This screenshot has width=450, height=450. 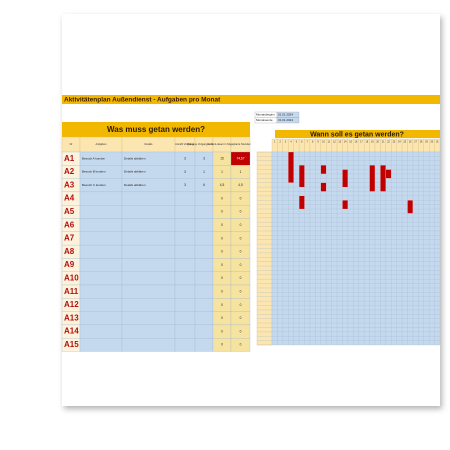 I want to click on schedule-title-bar, so click(x=357, y=134).